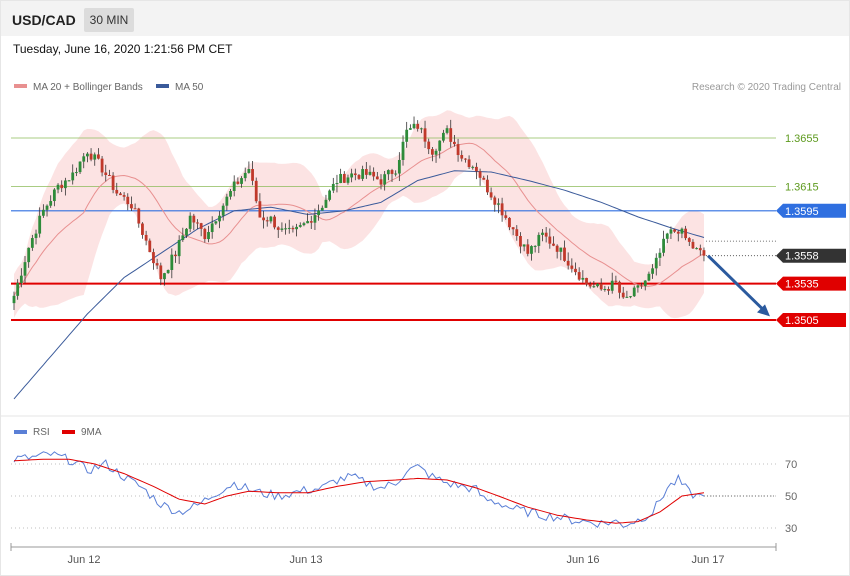 The image size is (850, 576). What do you see at coordinates (776, 230) in the screenshot?
I see `level-labels-layer: 1.3655 1.3615 1.3595 1.3558 1.3535 1.3505` at bounding box center [776, 230].